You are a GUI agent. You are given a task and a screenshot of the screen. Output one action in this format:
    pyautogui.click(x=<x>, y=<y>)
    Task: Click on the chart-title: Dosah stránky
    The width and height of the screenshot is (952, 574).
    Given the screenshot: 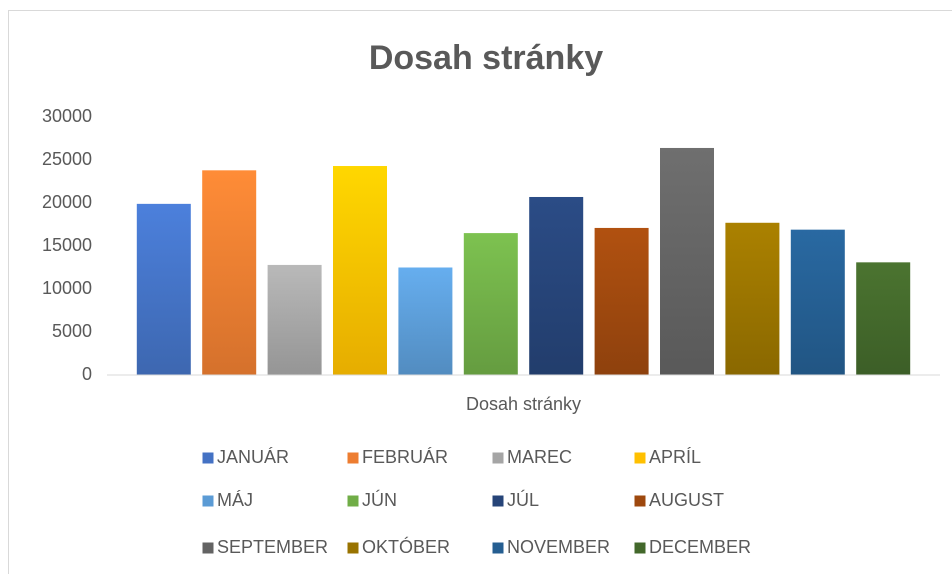 What is the action you would take?
    pyautogui.click(x=486, y=58)
    